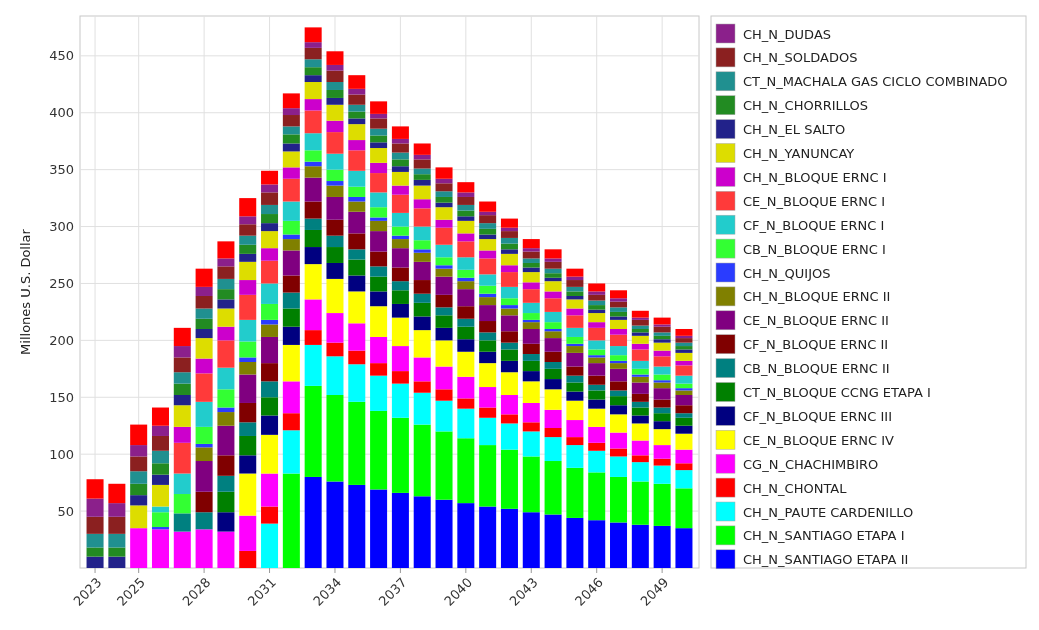 This screenshot has width=1039, height=630. What do you see at coordinates (800, 58) in the screenshot?
I see `legend-label: CH_N_SOLDADOS` at bounding box center [800, 58].